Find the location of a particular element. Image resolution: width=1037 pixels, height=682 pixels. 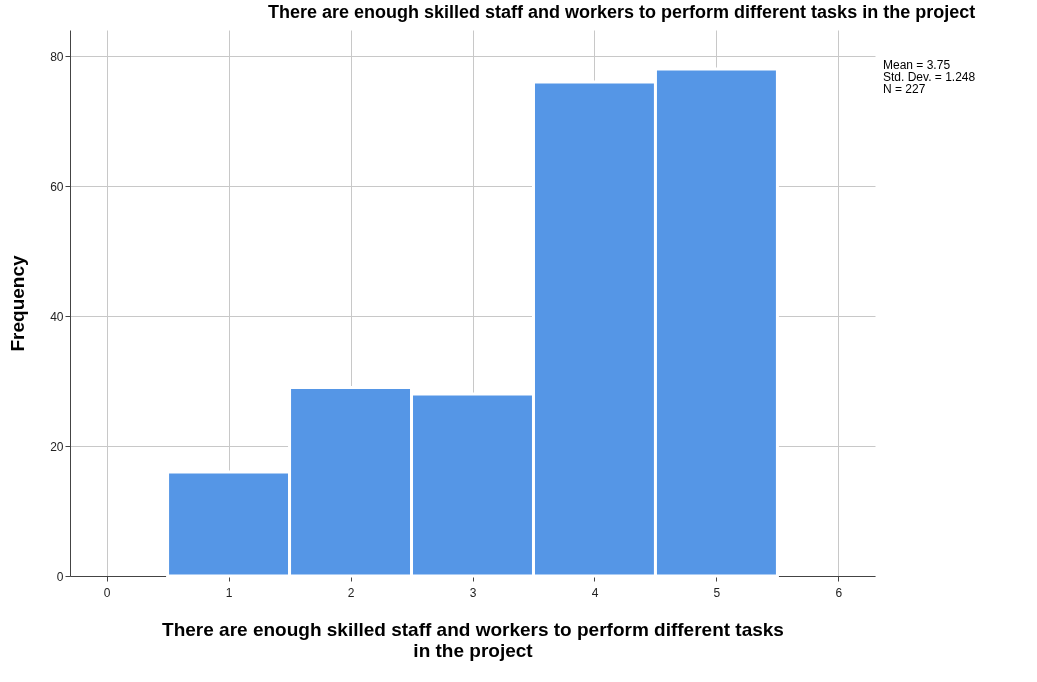

y-tick-label: 60 is located at coordinates (57, 186).